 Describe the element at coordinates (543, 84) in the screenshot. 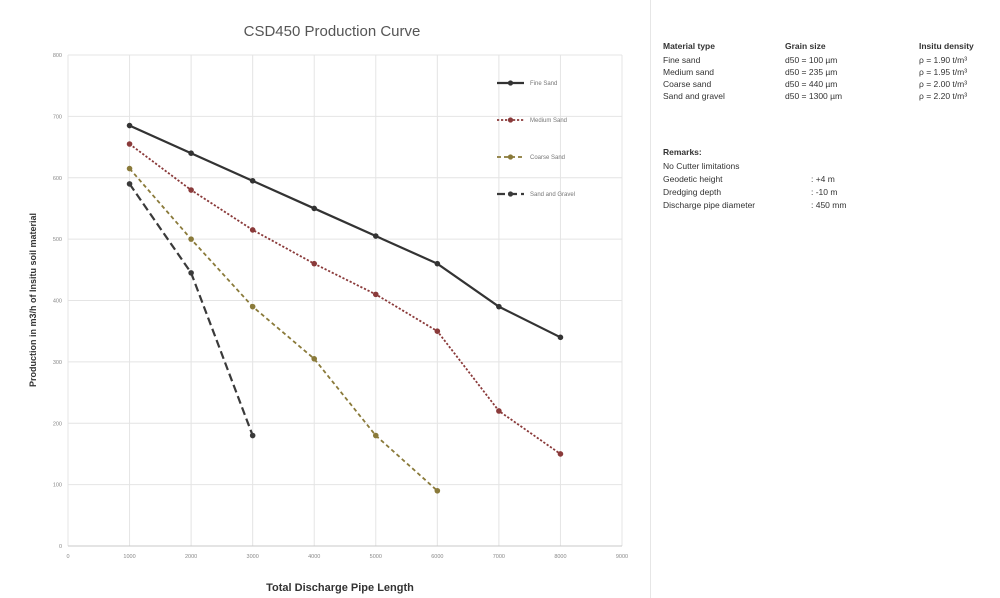

I see `legend-label: Fine Sand` at that location.